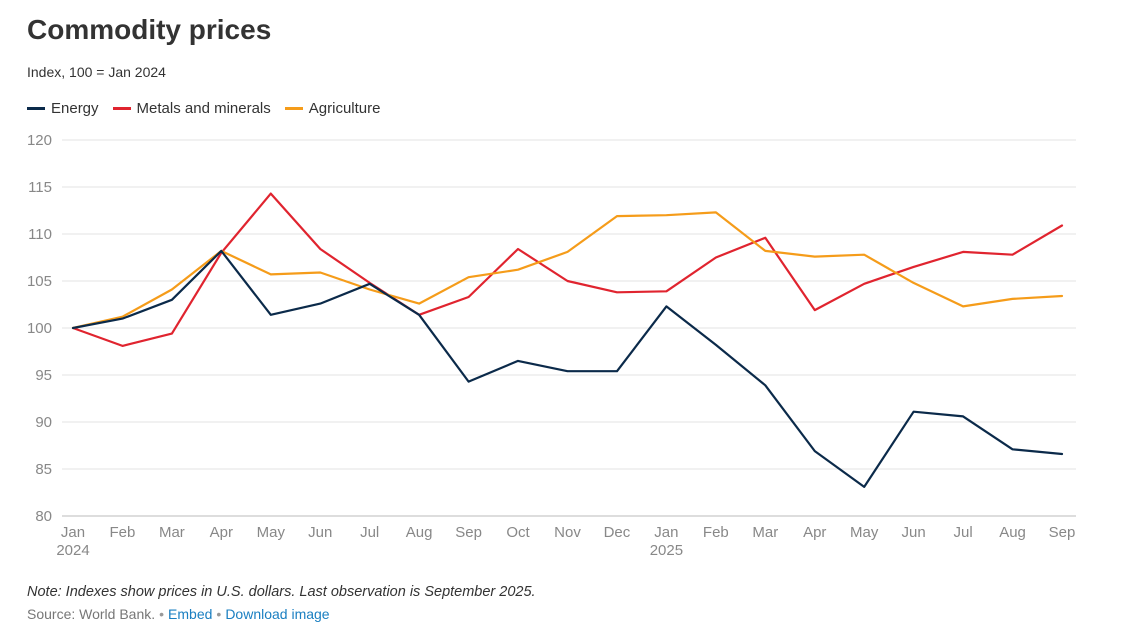  I want to click on y-tick-label: 100, so click(39, 328).